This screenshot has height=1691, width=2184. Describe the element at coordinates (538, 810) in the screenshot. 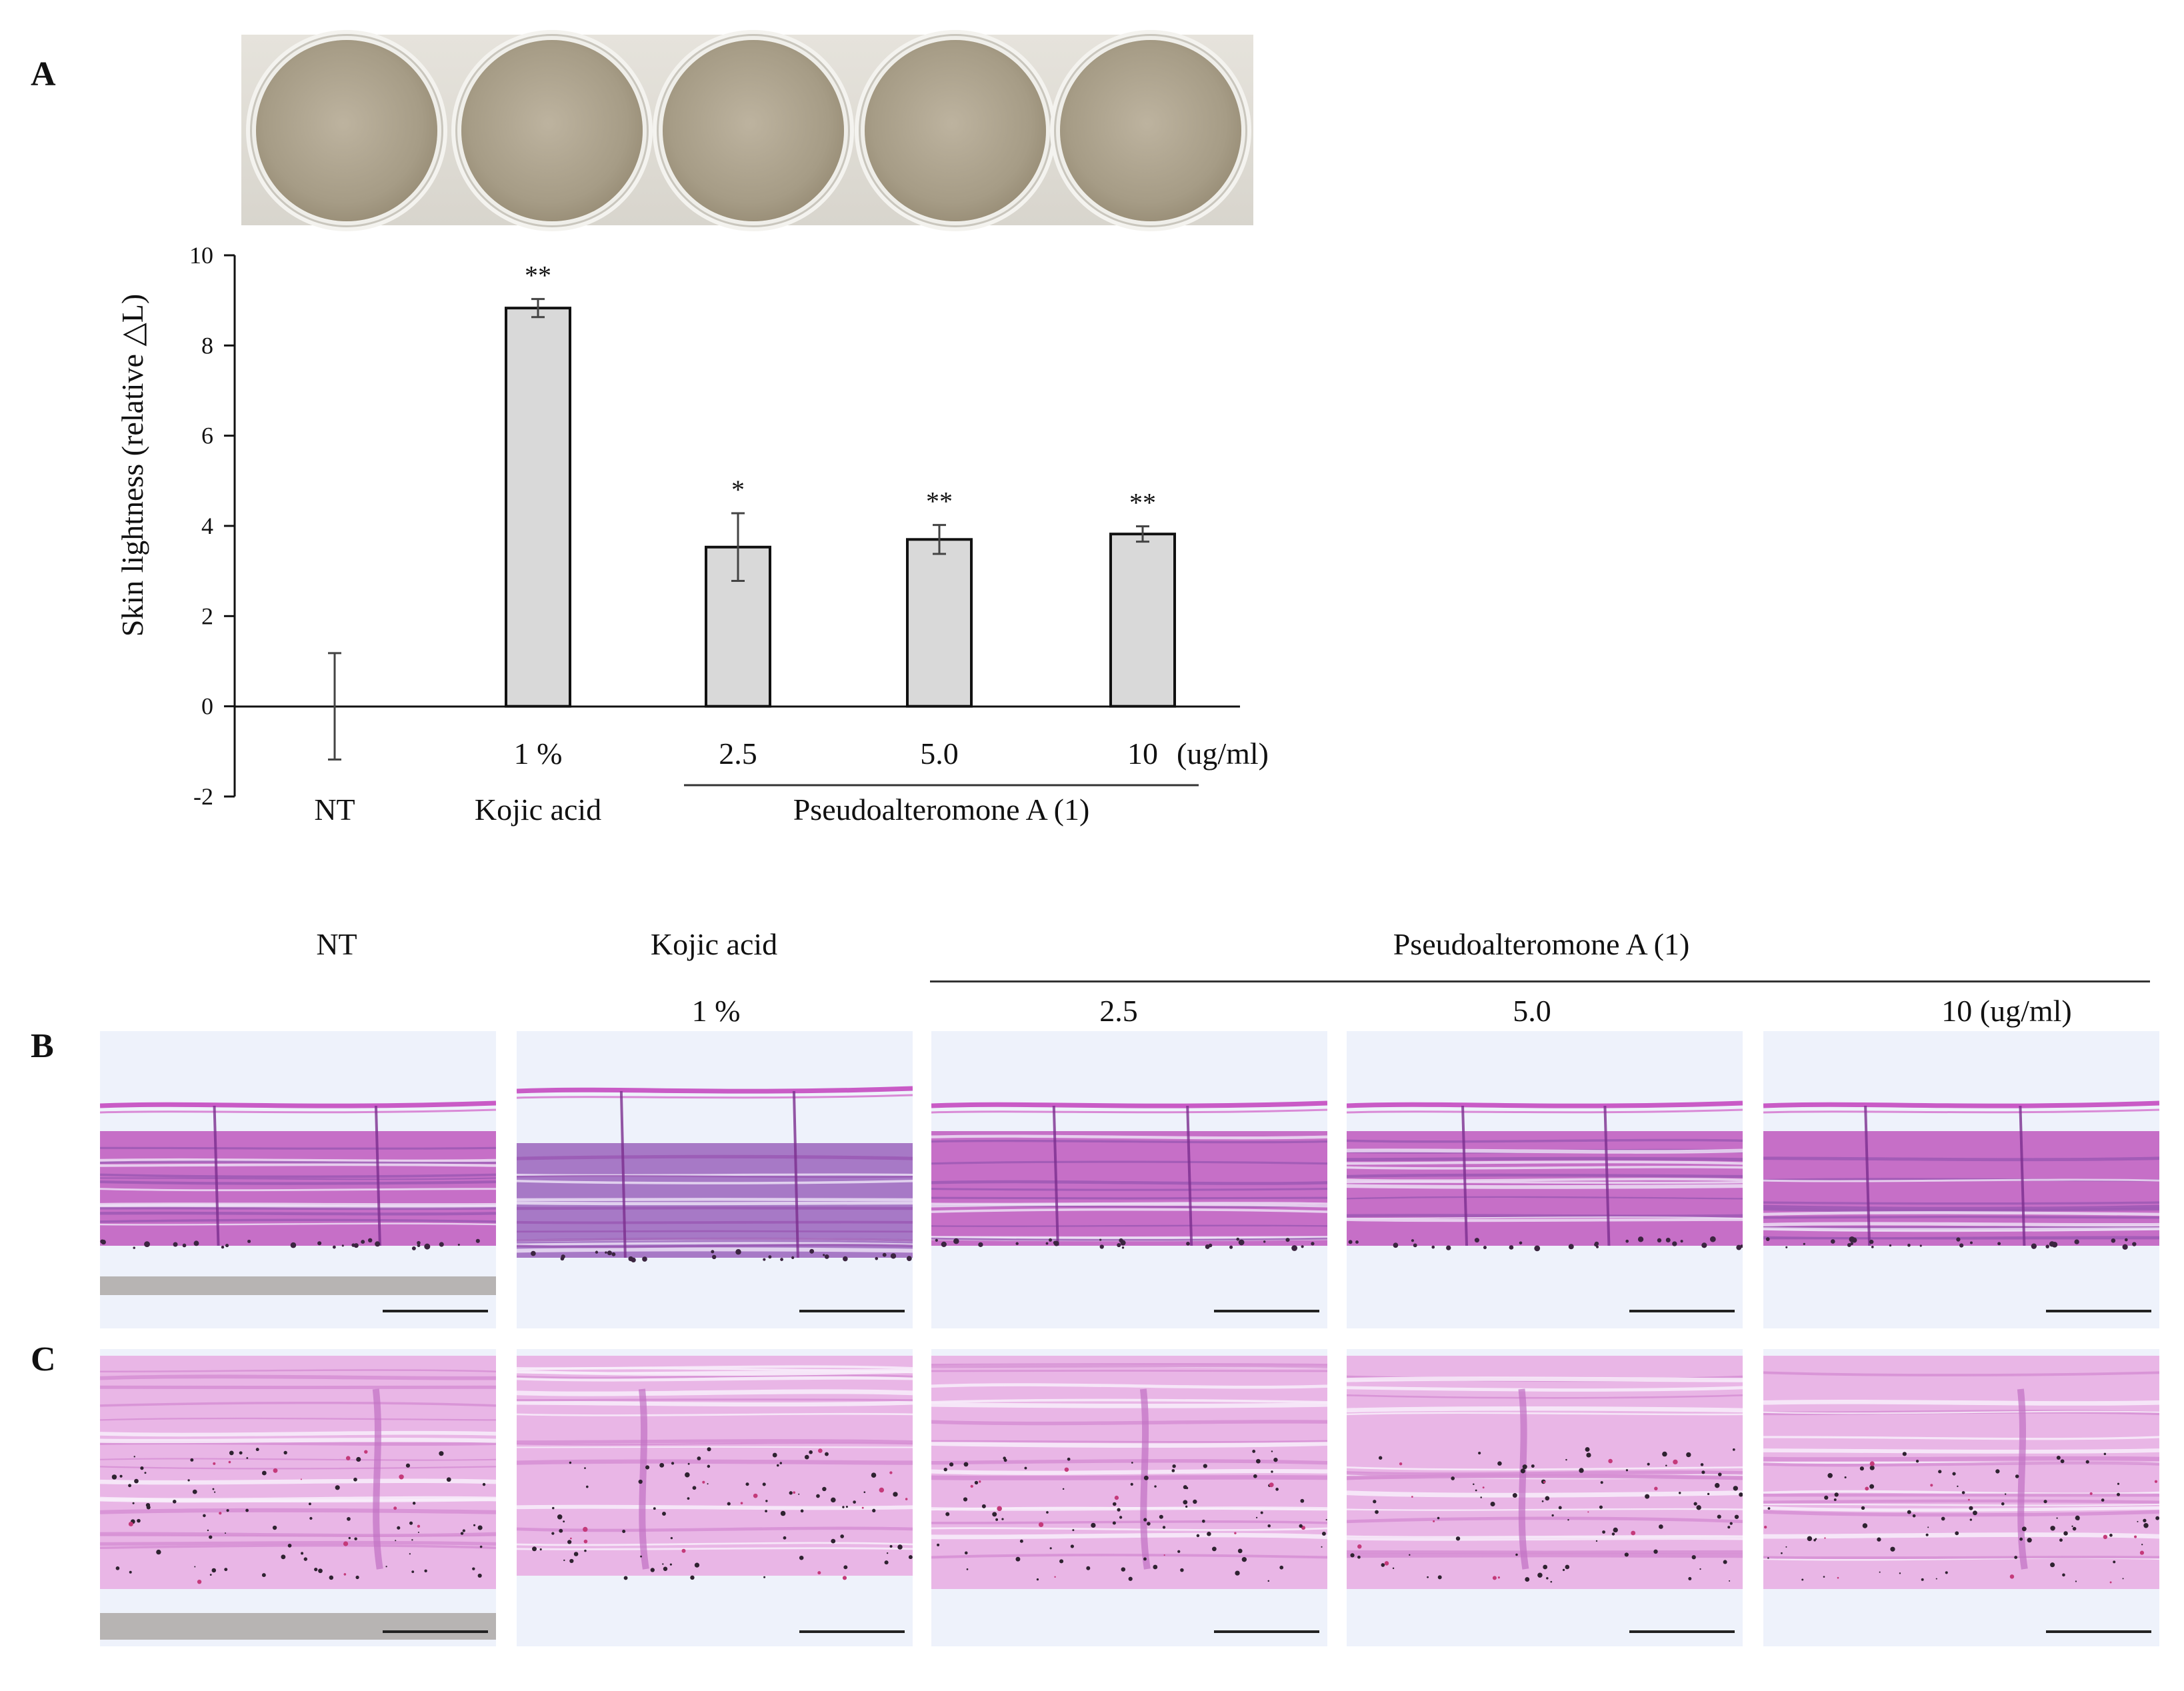

I see `x-group-label: Kojic acid` at that location.